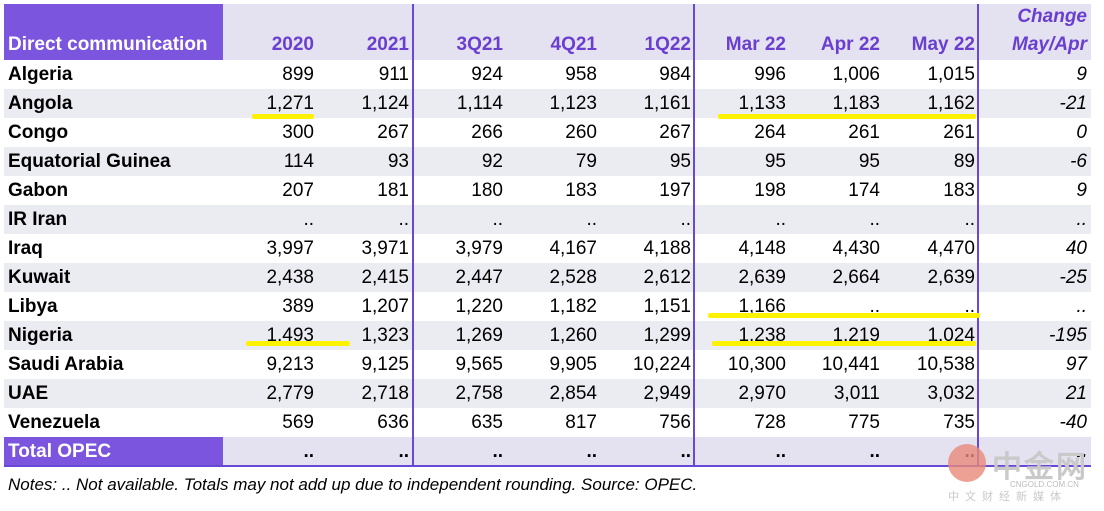  Describe the element at coordinates (762, 335) in the screenshot. I see `value-cell: 1,238` at that location.